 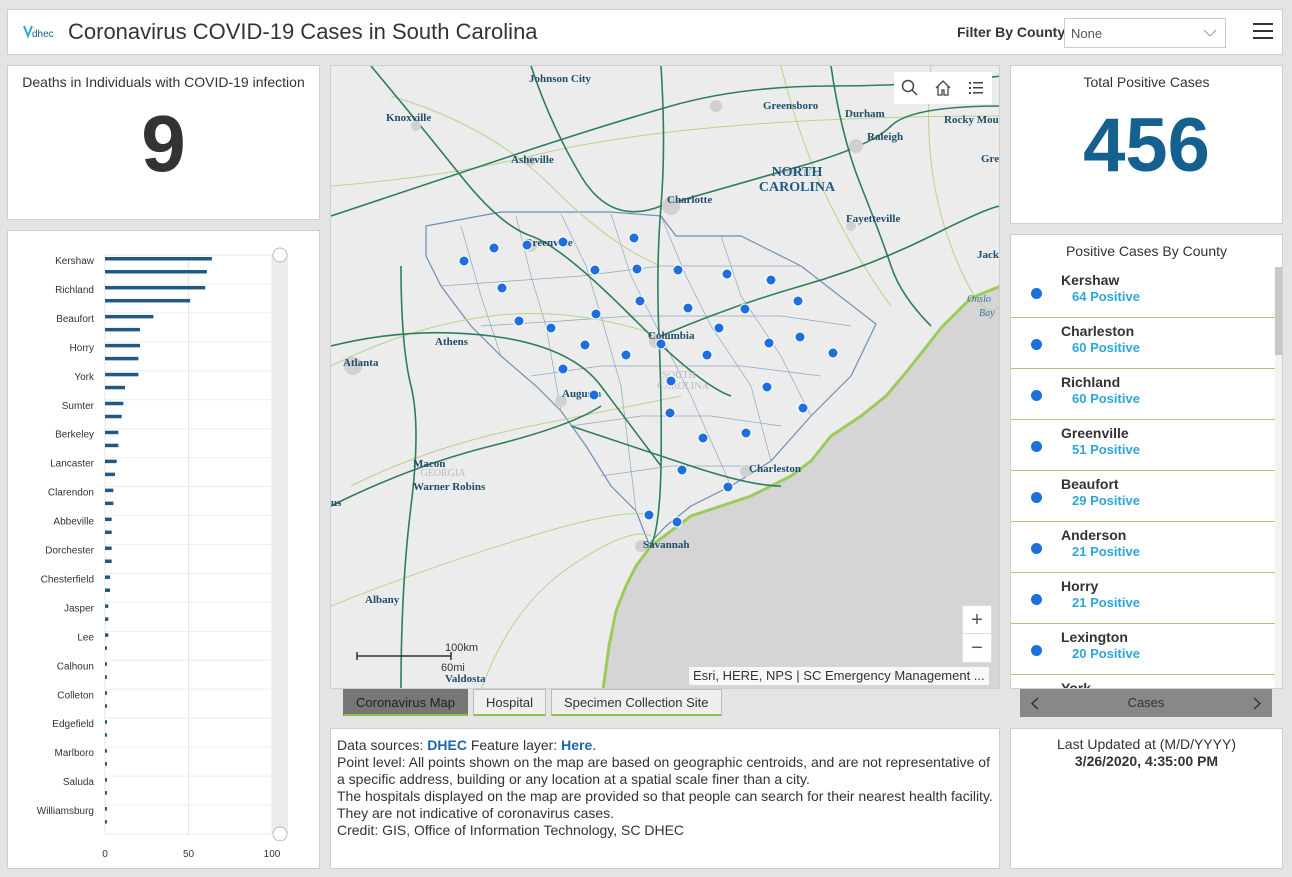 I want to click on chart-scroll-handle-bottom, so click(x=280, y=834).